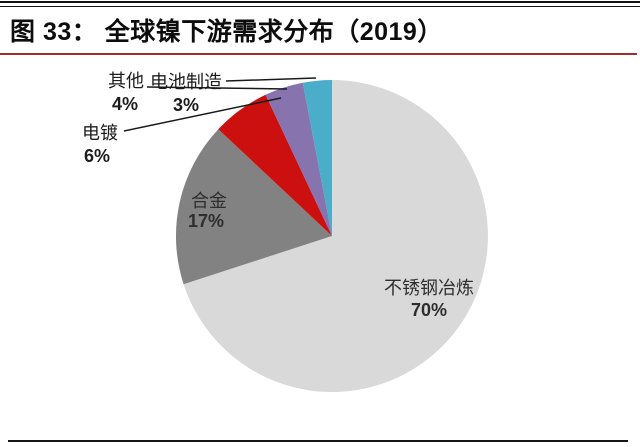 Image resolution: width=640 pixels, height=447 pixels. I want to click on figure-title: 图 33： 全球镍下游需求分布（2019）, so click(226, 32).